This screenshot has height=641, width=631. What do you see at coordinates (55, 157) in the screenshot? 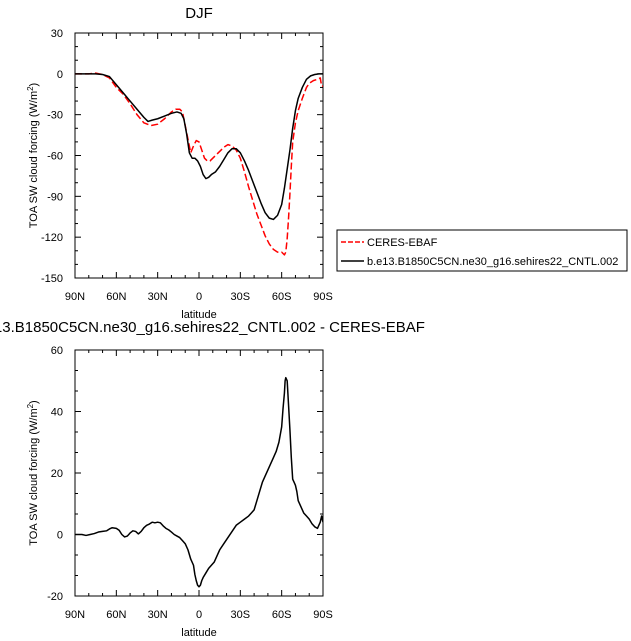
I see `panel1-ytick-label: -60` at bounding box center [55, 157].